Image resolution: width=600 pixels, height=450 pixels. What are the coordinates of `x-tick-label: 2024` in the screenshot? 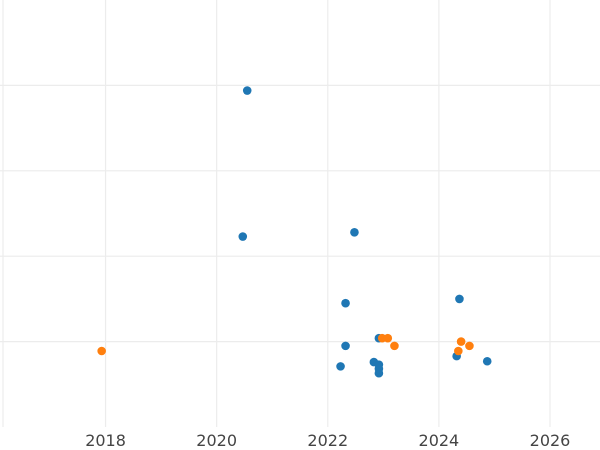 It's located at (439, 440).